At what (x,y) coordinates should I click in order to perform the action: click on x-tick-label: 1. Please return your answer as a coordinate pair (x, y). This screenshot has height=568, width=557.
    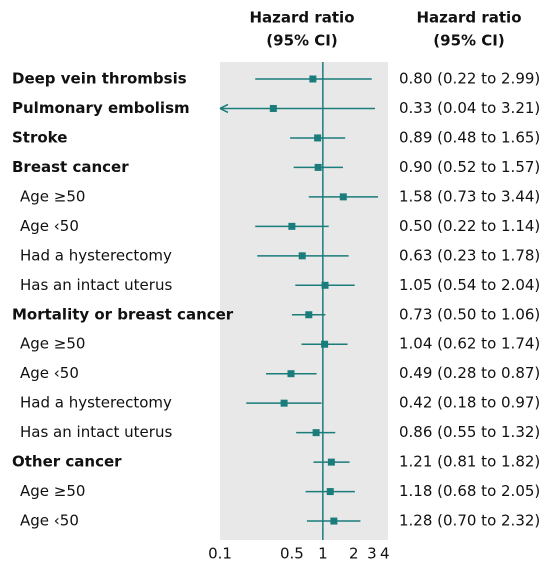
    Looking at the image, I should click on (323, 554).